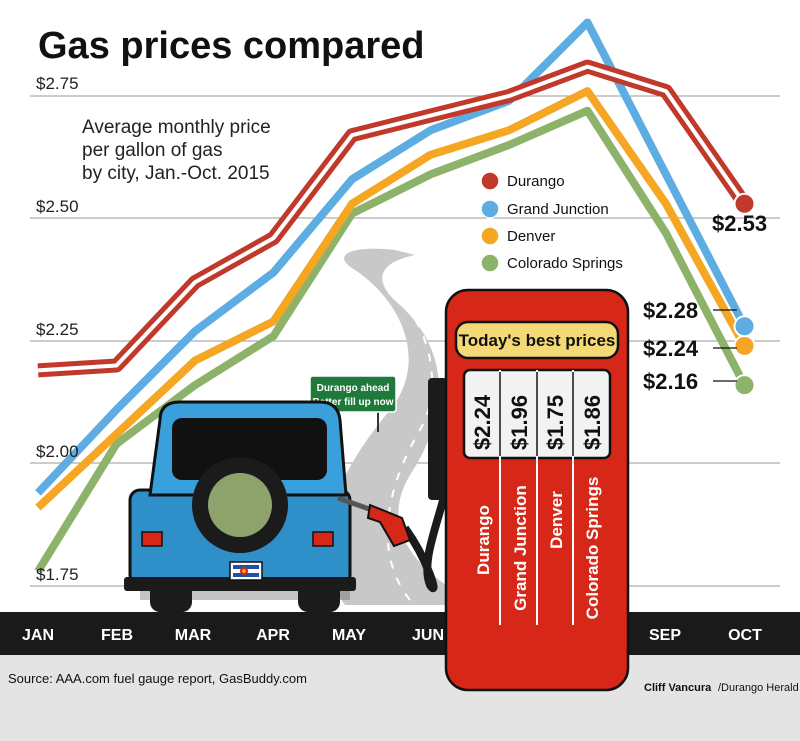 This screenshot has width=800, height=741. Describe the element at coordinates (555, 422) in the screenshot. I see `pump-price: $1.75` at that location.